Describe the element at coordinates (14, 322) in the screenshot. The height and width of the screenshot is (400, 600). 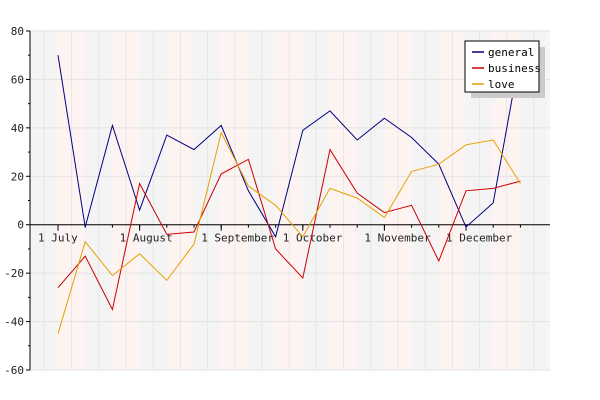
I see `y-tick-label: -40` at that location.